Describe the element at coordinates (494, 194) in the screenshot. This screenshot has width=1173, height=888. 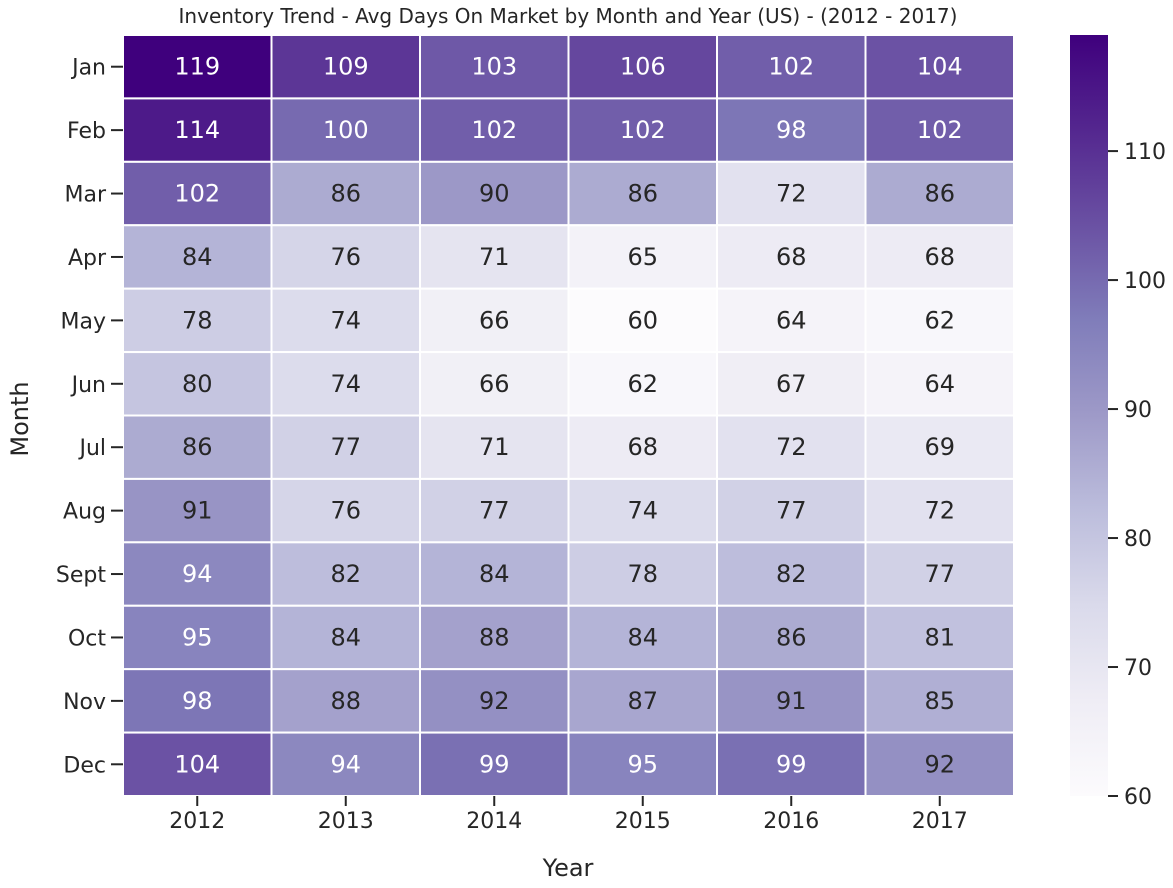
I see `cell-value-label: 90` at that location.